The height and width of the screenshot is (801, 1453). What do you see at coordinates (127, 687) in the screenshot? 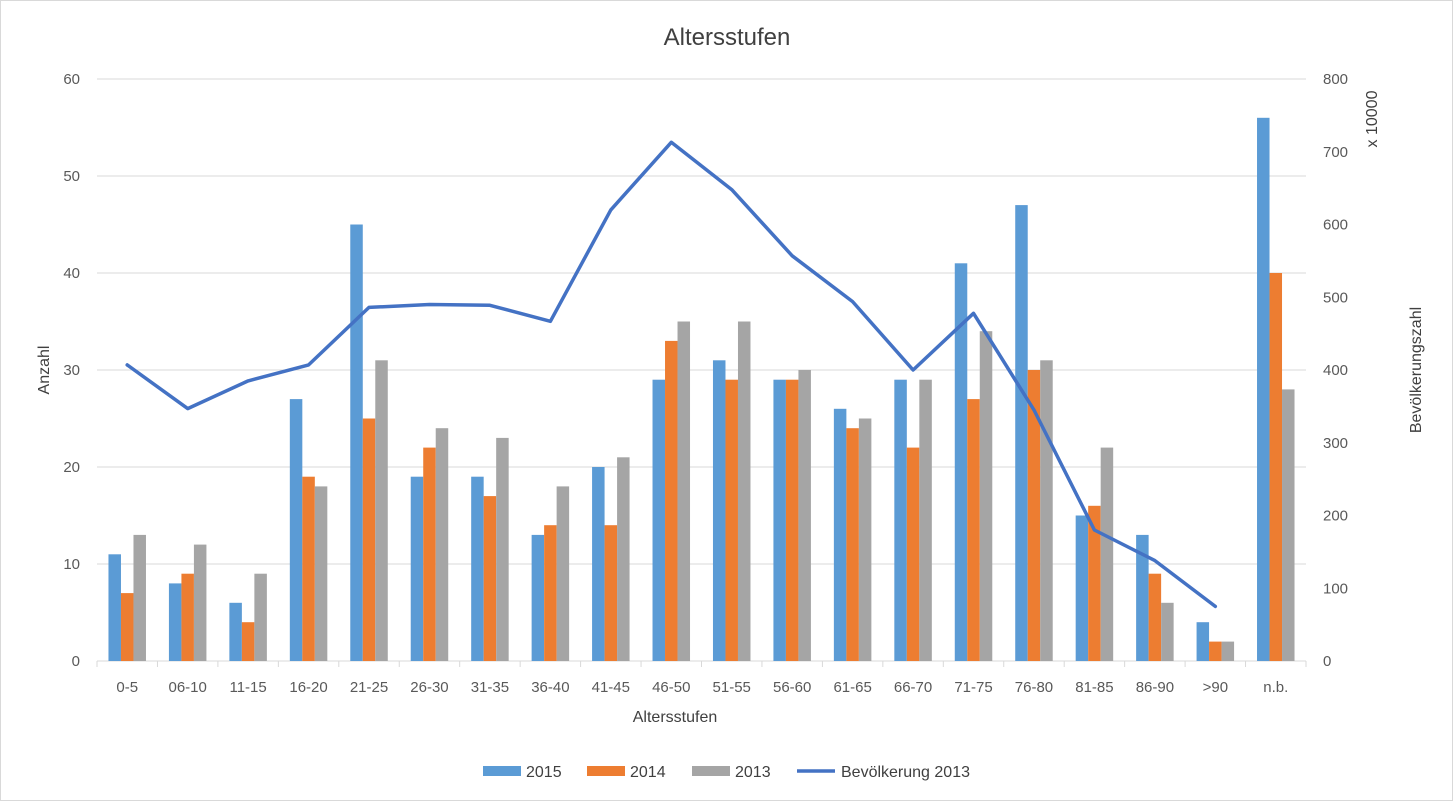
I see `x-tick-label: 0-5` at bounding box center [127, 687].